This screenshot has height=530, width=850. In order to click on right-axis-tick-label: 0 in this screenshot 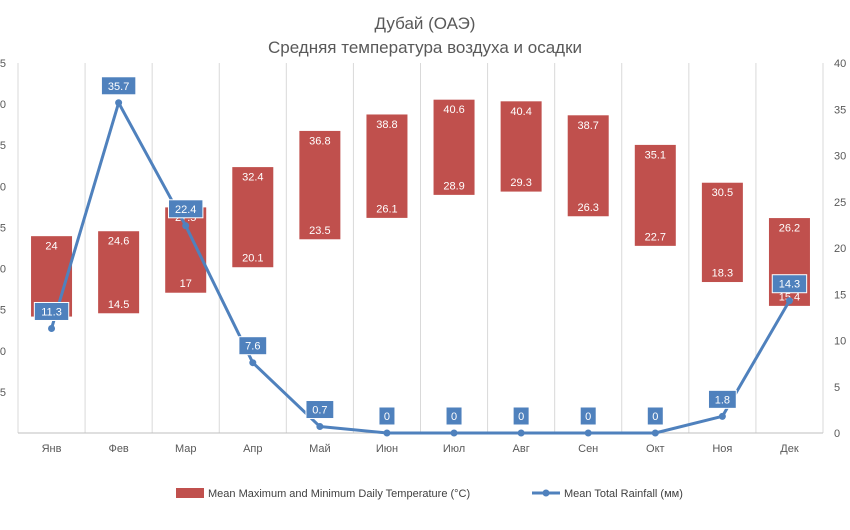, I will do `click(837, 434)`.